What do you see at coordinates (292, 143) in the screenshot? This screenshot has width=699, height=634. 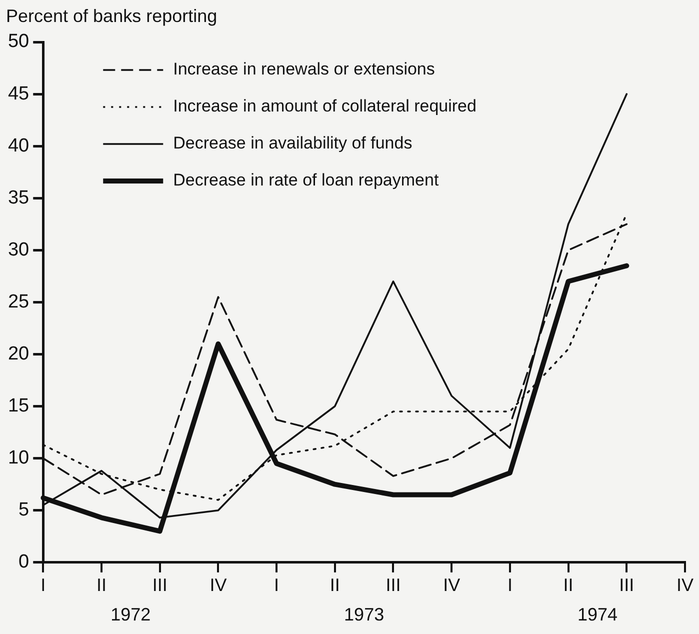 I see `legend-label: Decrease in availability of funds` at bounding box center [292, 143].